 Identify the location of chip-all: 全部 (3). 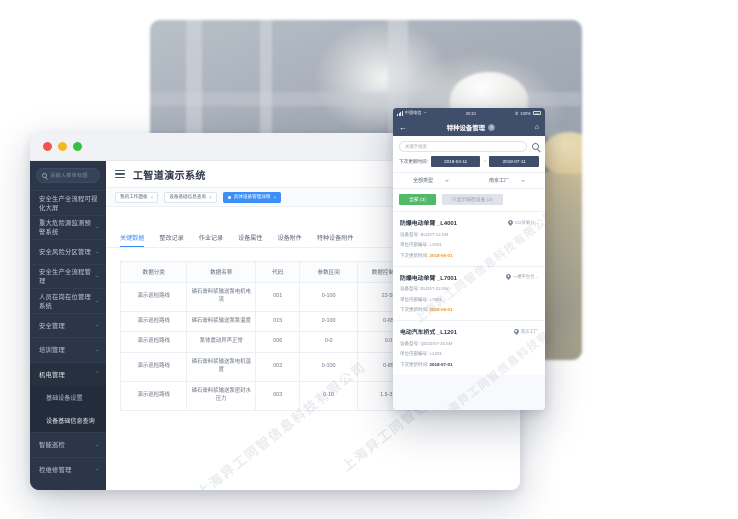
(417, 199).